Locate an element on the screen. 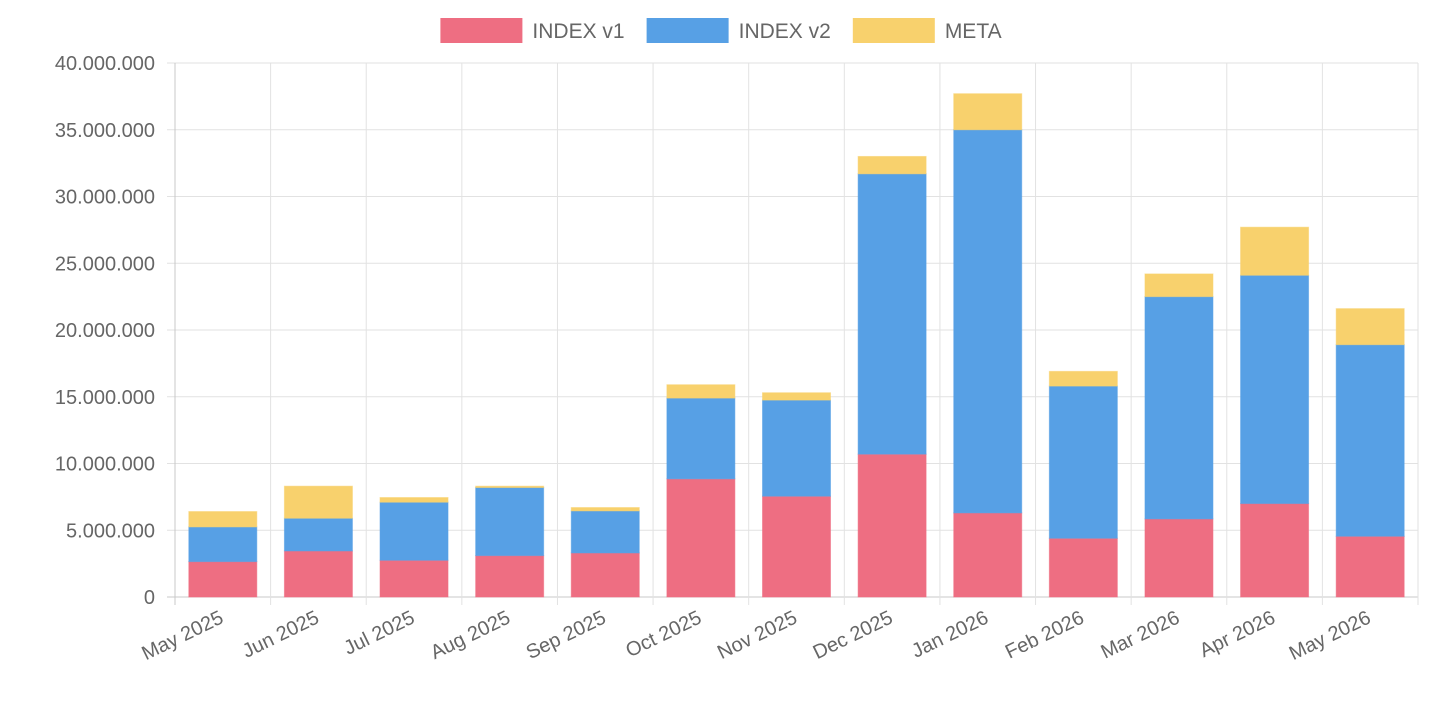  legend-label: INDEX v1 is located at coordinates (578, 31).